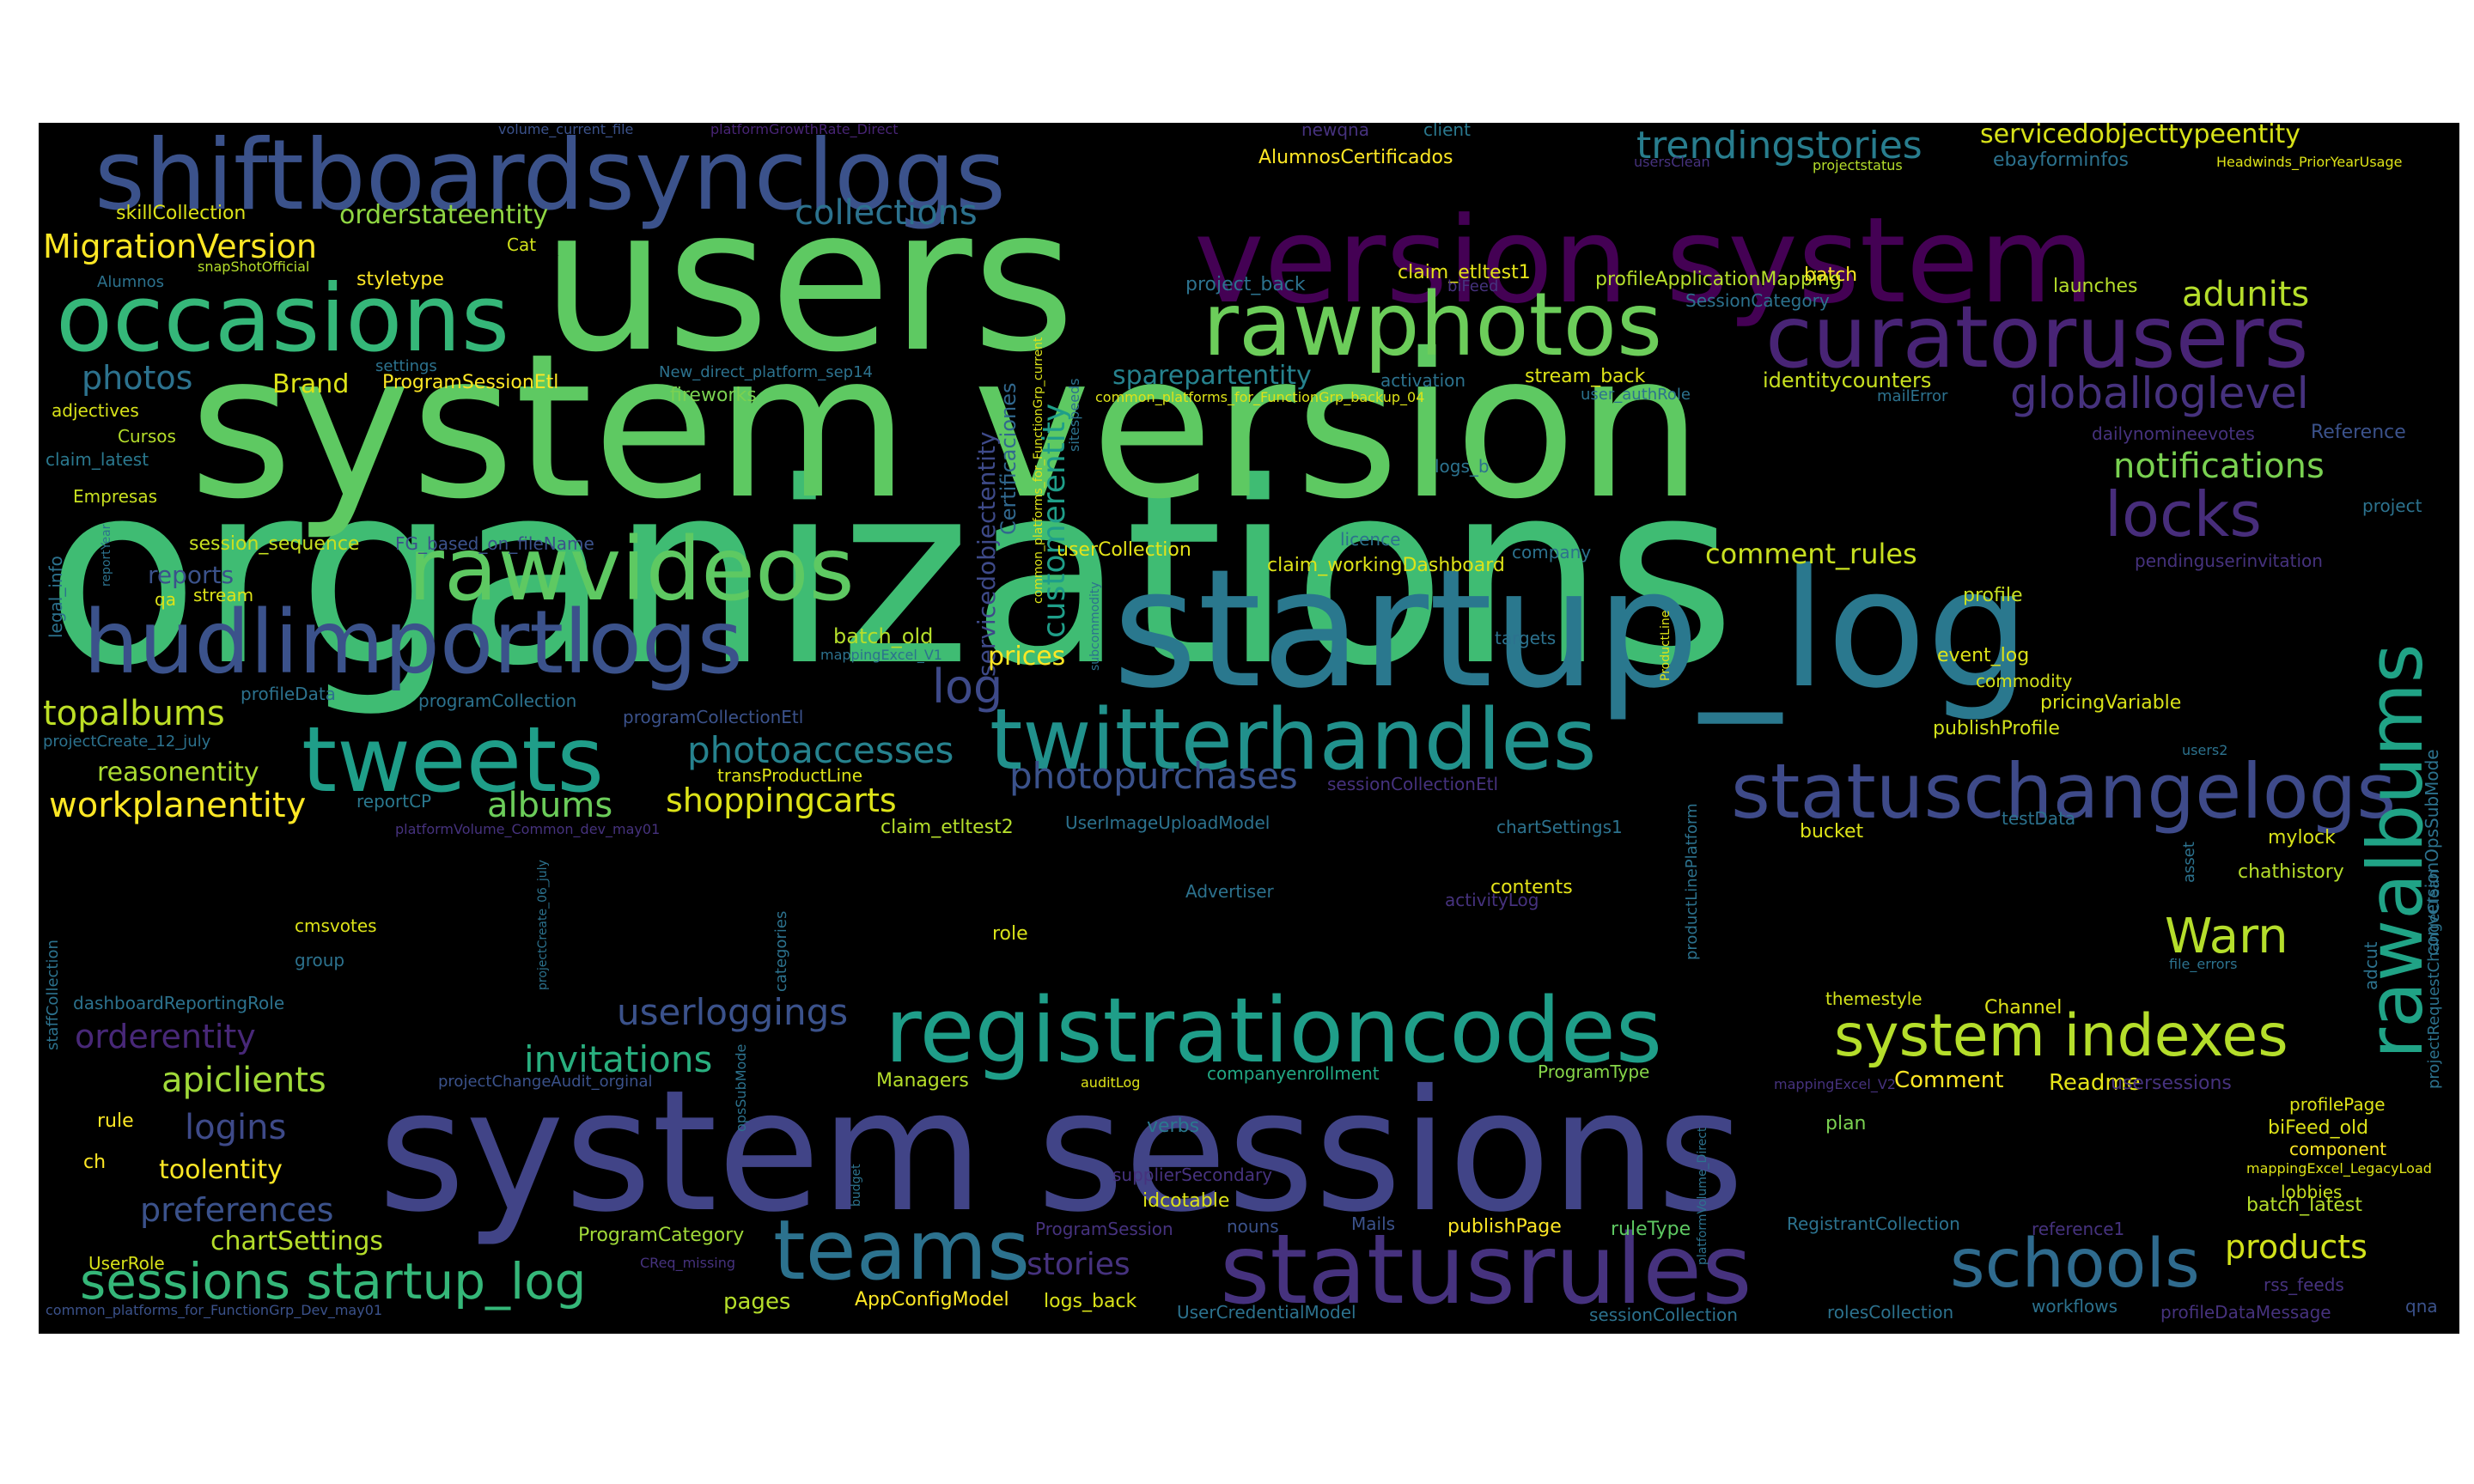  What do you see at coordinates (2245, 1312) in the screenshot?
I see `word-profiledatamessage: profileDataMessage` at bounding box center [2245, 1312].